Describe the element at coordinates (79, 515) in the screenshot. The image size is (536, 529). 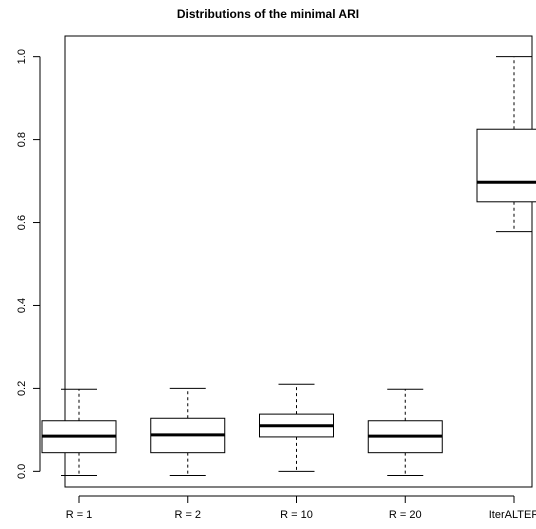
I see `x-tick-label: R = 1` at that location.